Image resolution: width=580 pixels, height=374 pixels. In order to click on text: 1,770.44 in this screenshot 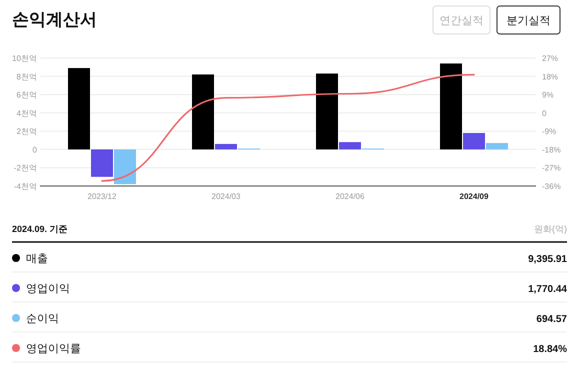, I will do `click(548, 289)`.